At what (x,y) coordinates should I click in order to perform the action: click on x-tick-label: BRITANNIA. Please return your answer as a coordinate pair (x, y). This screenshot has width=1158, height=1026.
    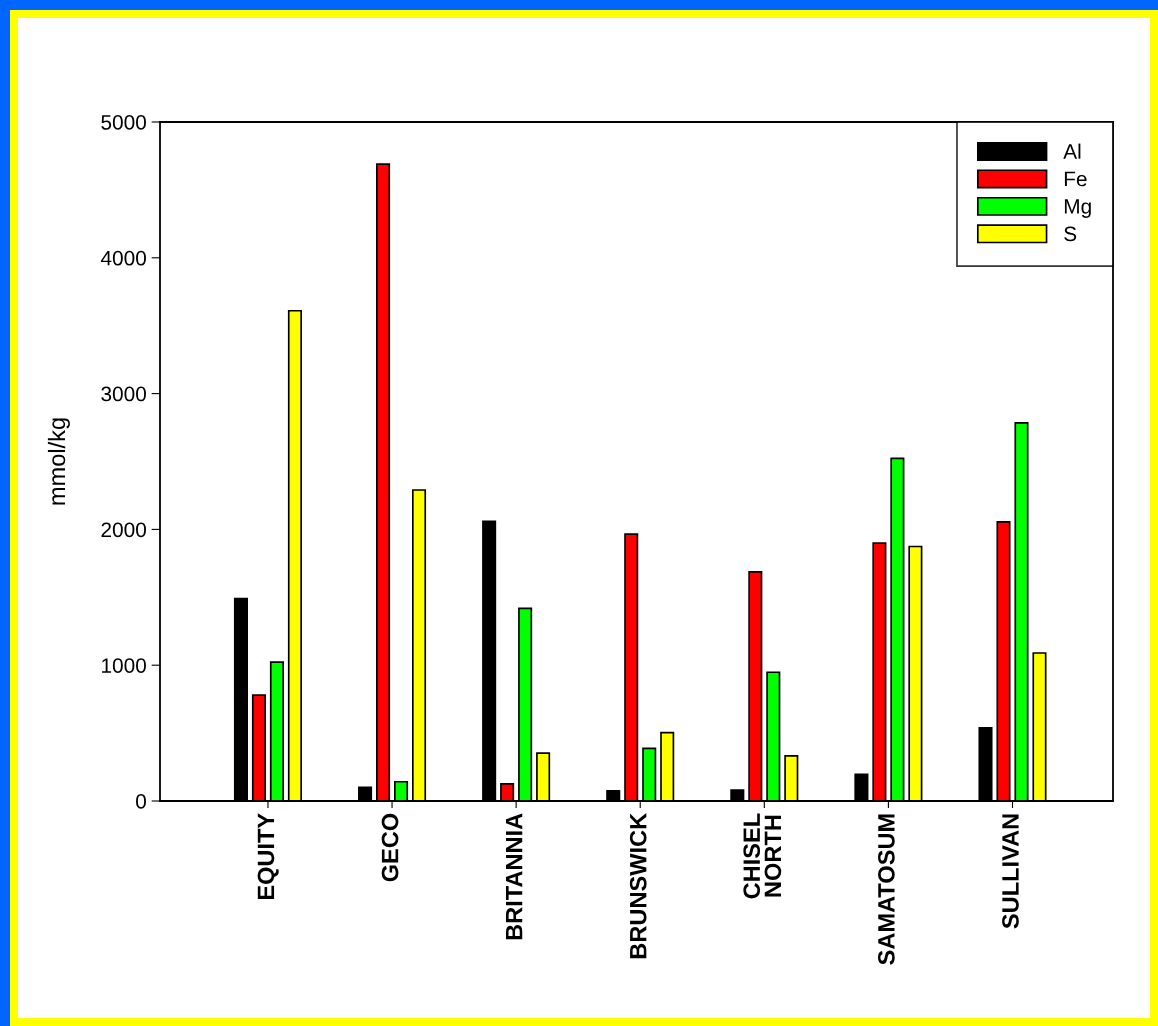
    Looking at the image, I should click on (514, 876).